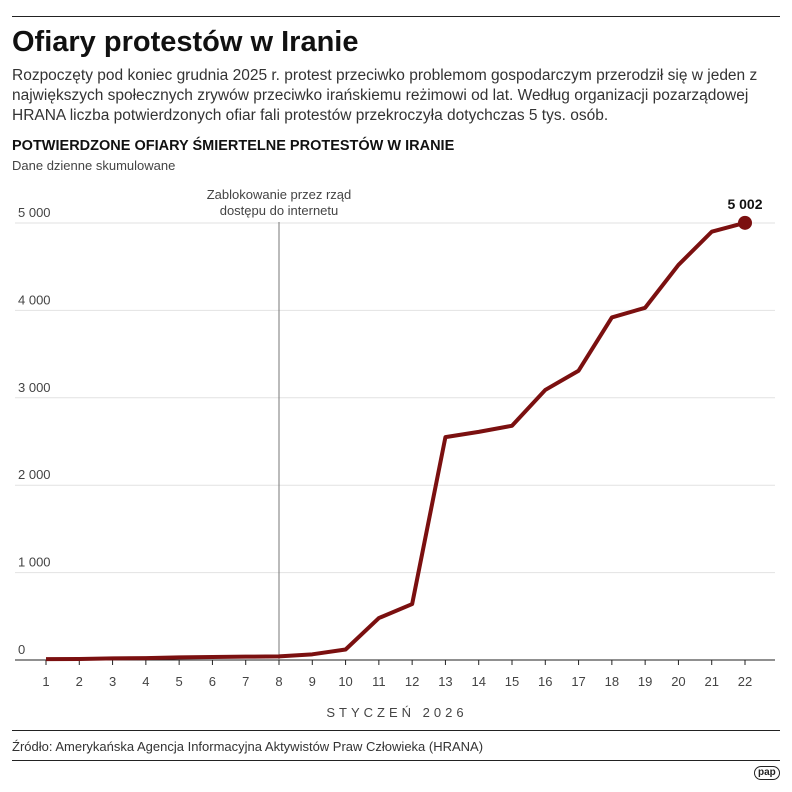  What do you see at coordinates (245, 681) in the screenshot?
I see `x-tick-label: 7` at bounding box center [245, 681].